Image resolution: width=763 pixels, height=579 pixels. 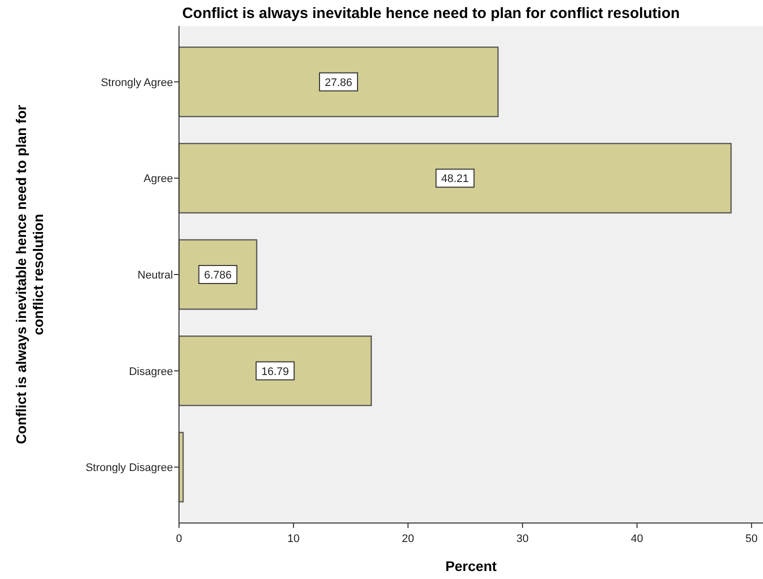 I want to click on x-tick-label: 30, so click(x=522, y=539).